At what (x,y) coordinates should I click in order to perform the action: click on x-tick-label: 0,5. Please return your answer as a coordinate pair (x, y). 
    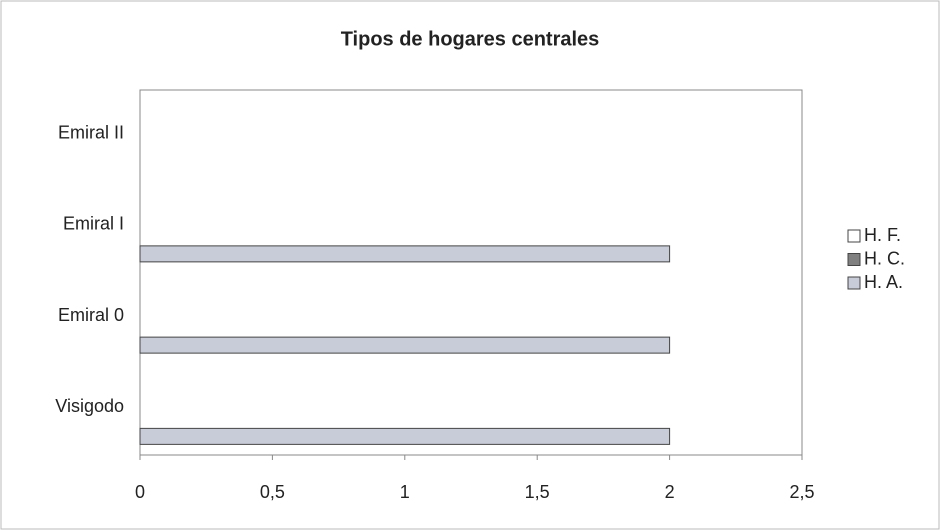
    Looking at the image, I should click on (272, 492).